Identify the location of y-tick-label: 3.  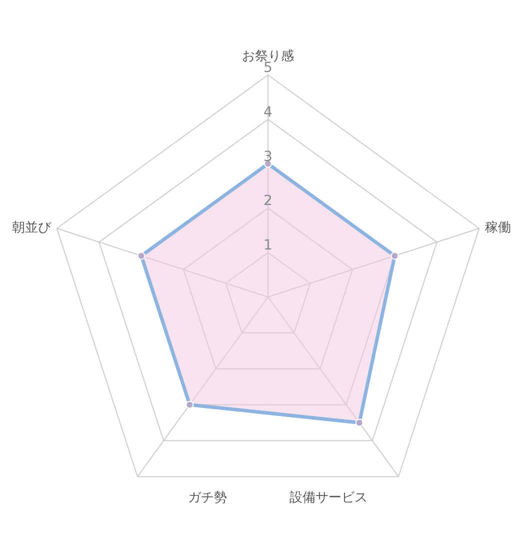
(268, 156).